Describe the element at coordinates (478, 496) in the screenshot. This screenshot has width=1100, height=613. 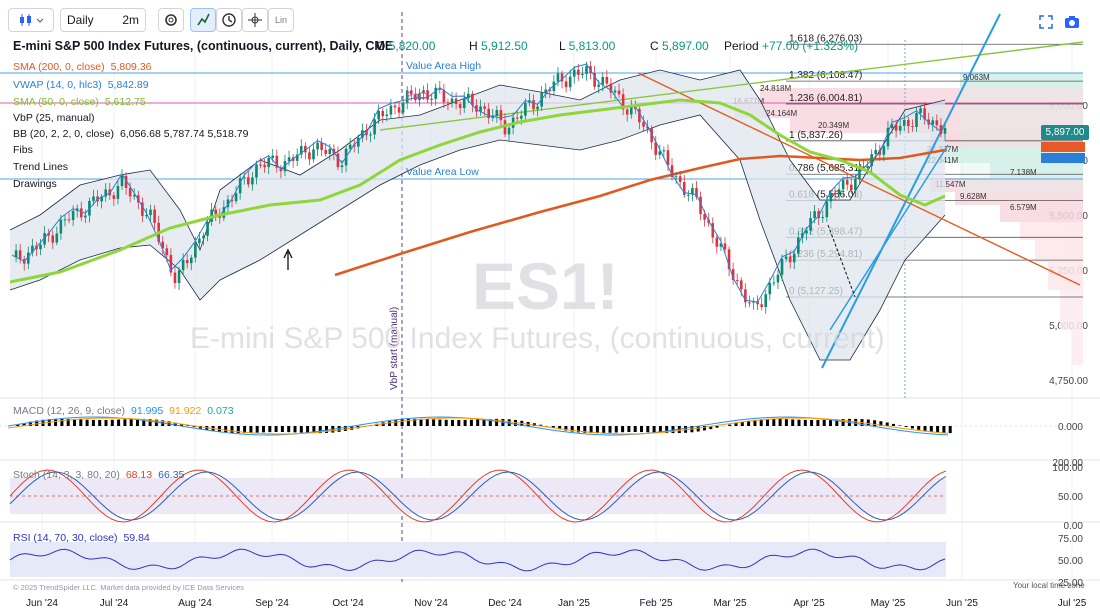
I see `stoch-d-line` at that location.